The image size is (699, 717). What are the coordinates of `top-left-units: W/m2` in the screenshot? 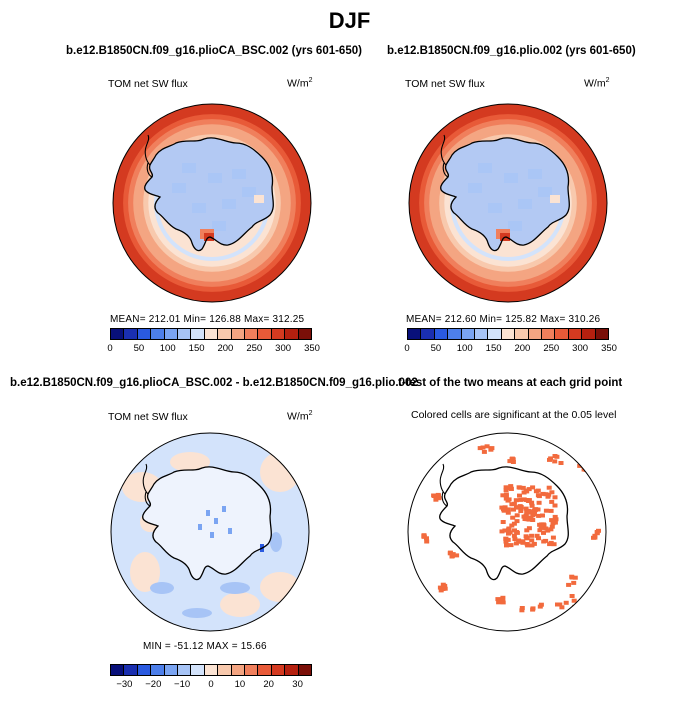 It's located at (300, 83).